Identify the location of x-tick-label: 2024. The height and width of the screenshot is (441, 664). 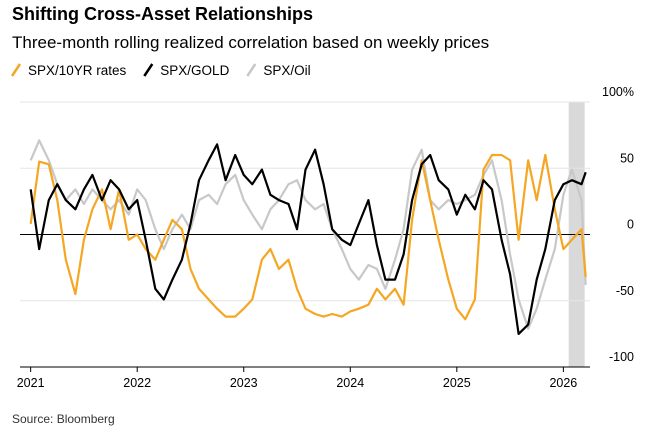
(350, 383).